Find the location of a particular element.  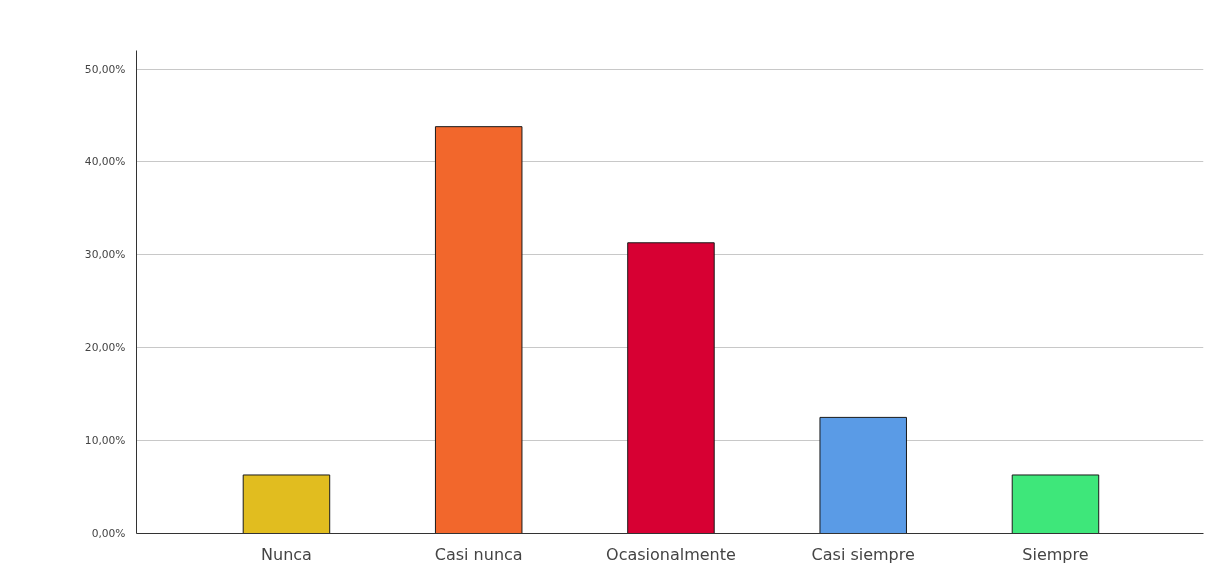

y-tick-label: 40,00% is located at coordinates (105, 162).